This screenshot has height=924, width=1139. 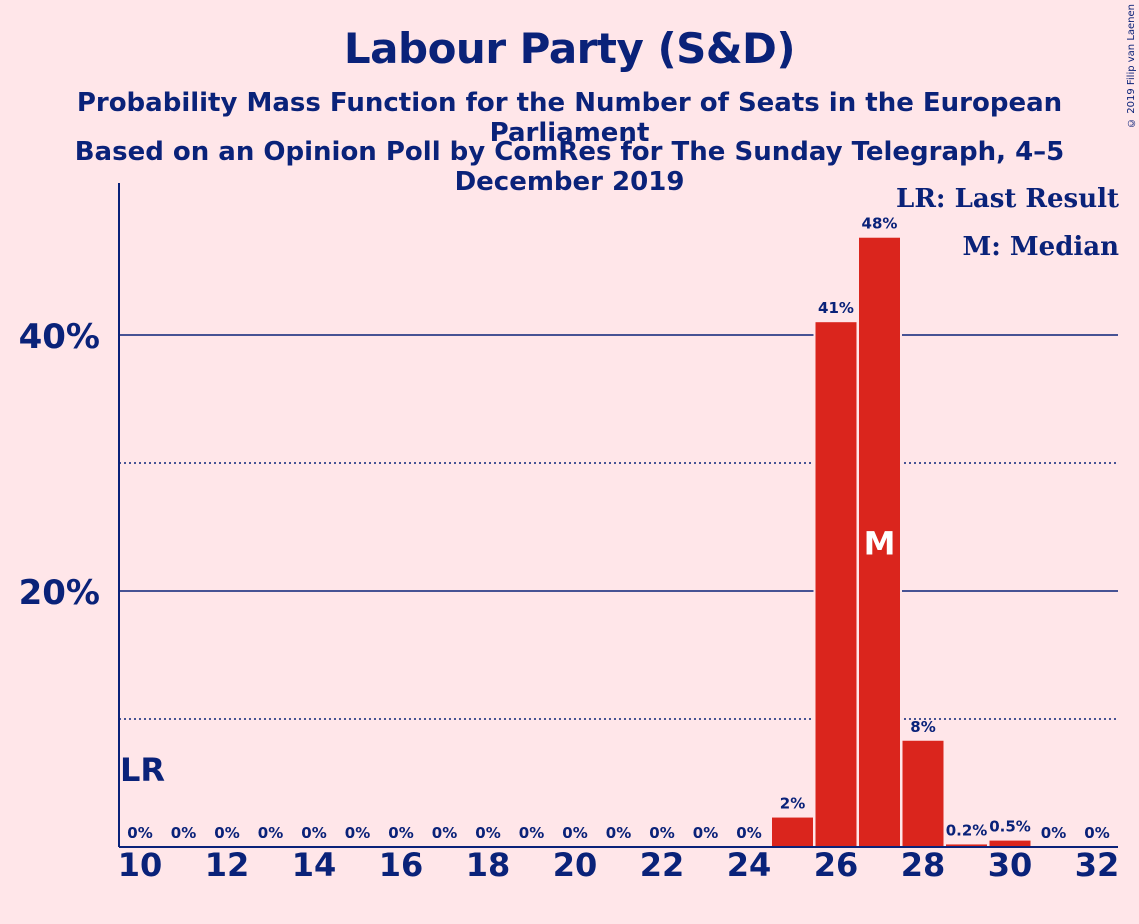 What do you see at coordinates (142, 770) in the screenshot?
I see `last-result-marker: LR` at bounding box center [142, 770].